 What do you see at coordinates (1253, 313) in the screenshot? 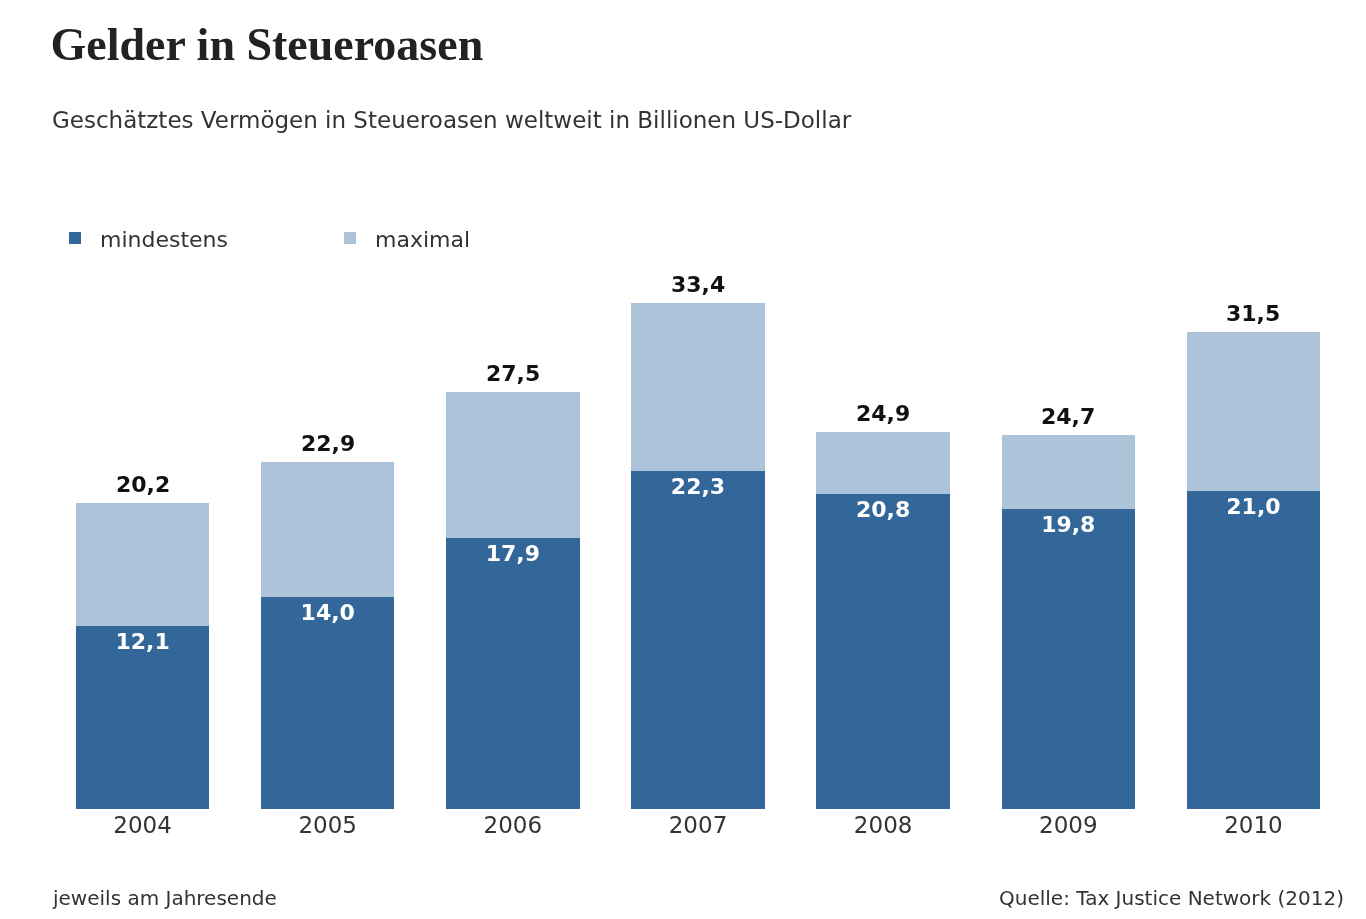
I see `total-label: 31,5` at bounding box center [1253, 313].